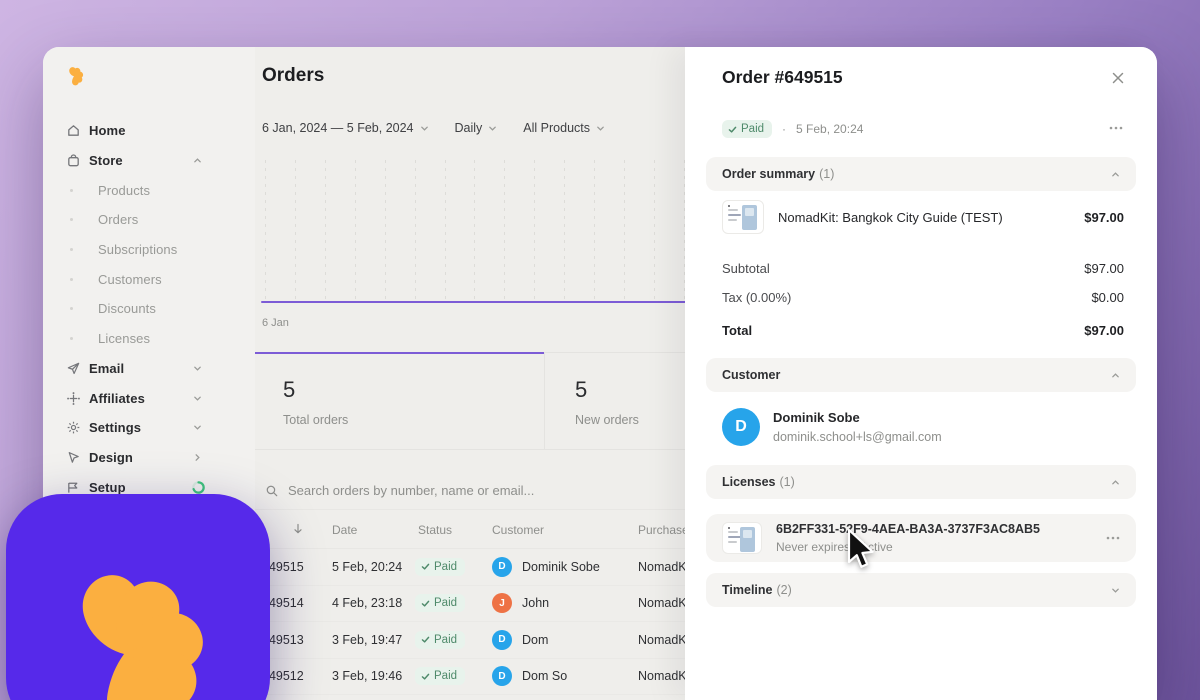 The width and height of the screenshot is (1200, 700). What do you see at coordinates (1118, 78) in the screenshot?
I see `close-icon` at bounding box center [1118, 78].